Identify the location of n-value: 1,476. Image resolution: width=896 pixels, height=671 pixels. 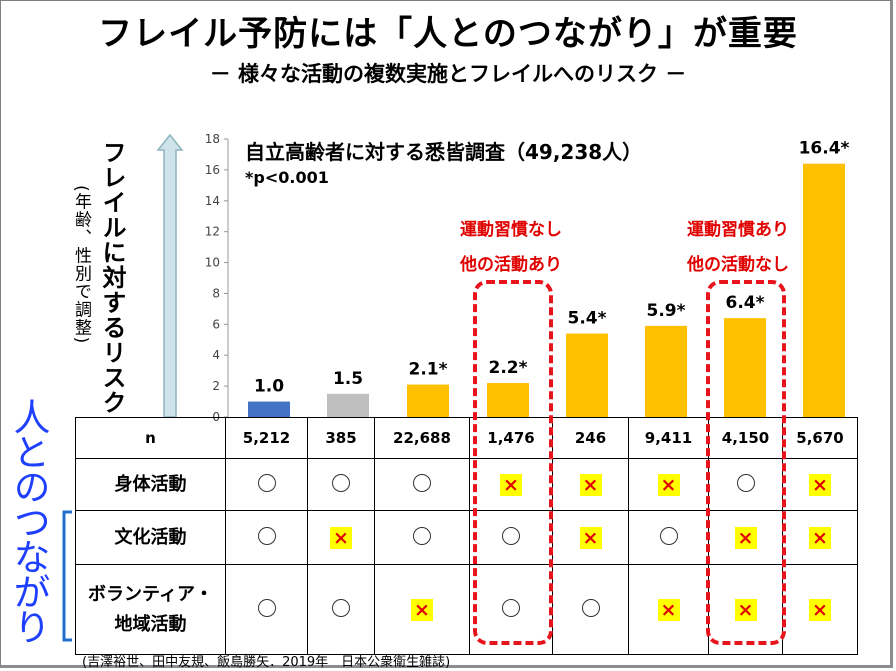
(511, 438).